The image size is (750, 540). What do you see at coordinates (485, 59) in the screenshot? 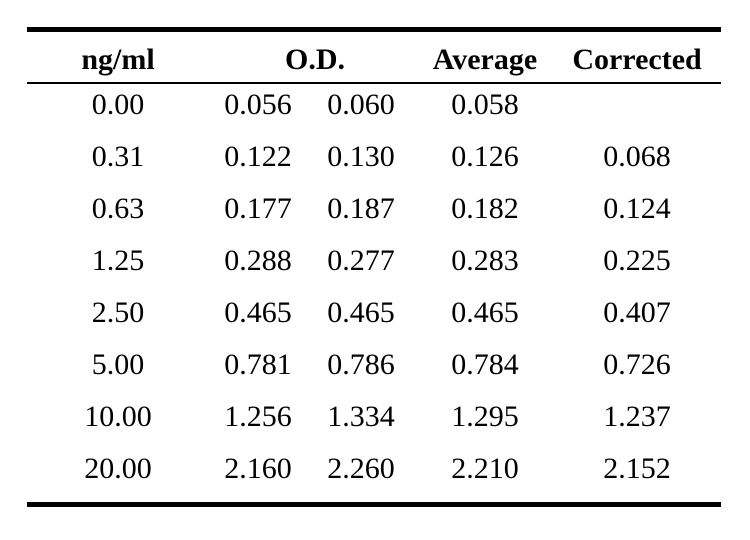
I see `header-average: Average` at bounding box center [485, 59].